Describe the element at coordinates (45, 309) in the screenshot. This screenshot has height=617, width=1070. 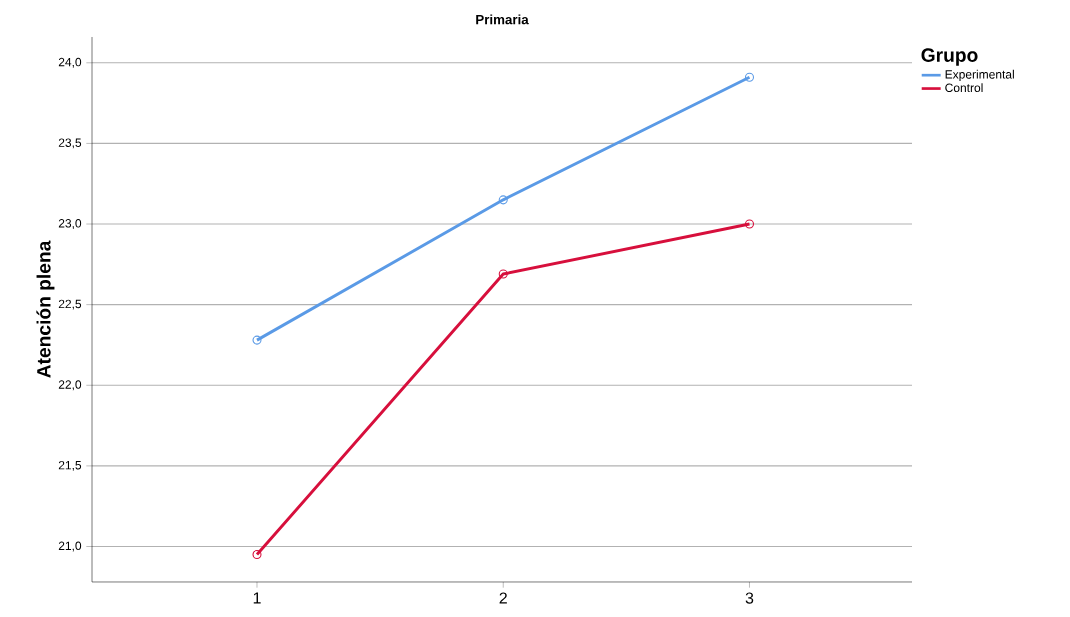
I see `y-axis-title: Atención plena` at that location.